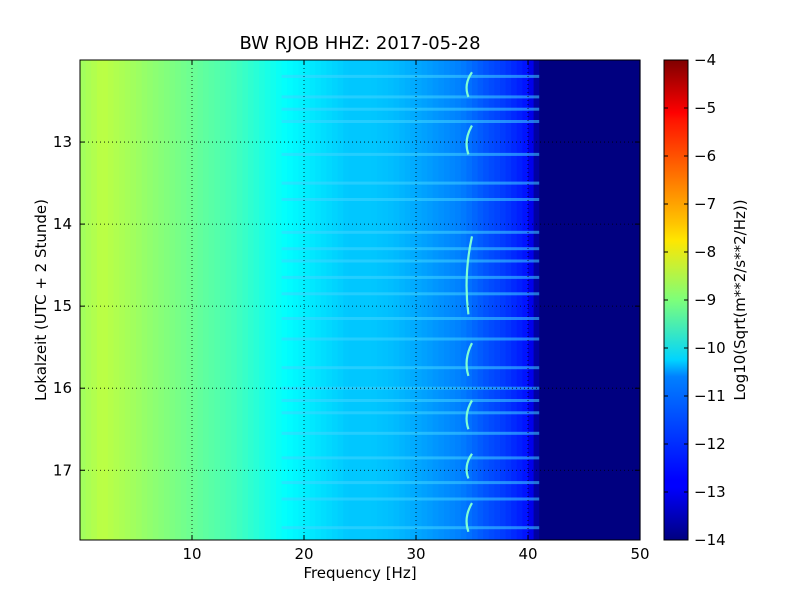  Describe the element at coordinates (705, 108) in the screenshot. I see `colorbar-tick-label: −5` at that location.